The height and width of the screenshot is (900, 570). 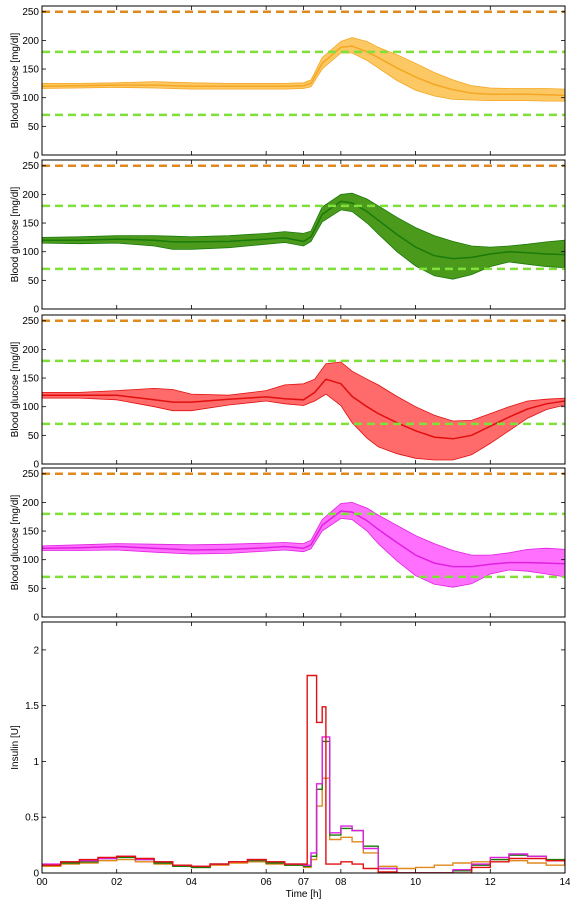 I want to click on x-axis-label: Time [h], so click(x=304, y=894).